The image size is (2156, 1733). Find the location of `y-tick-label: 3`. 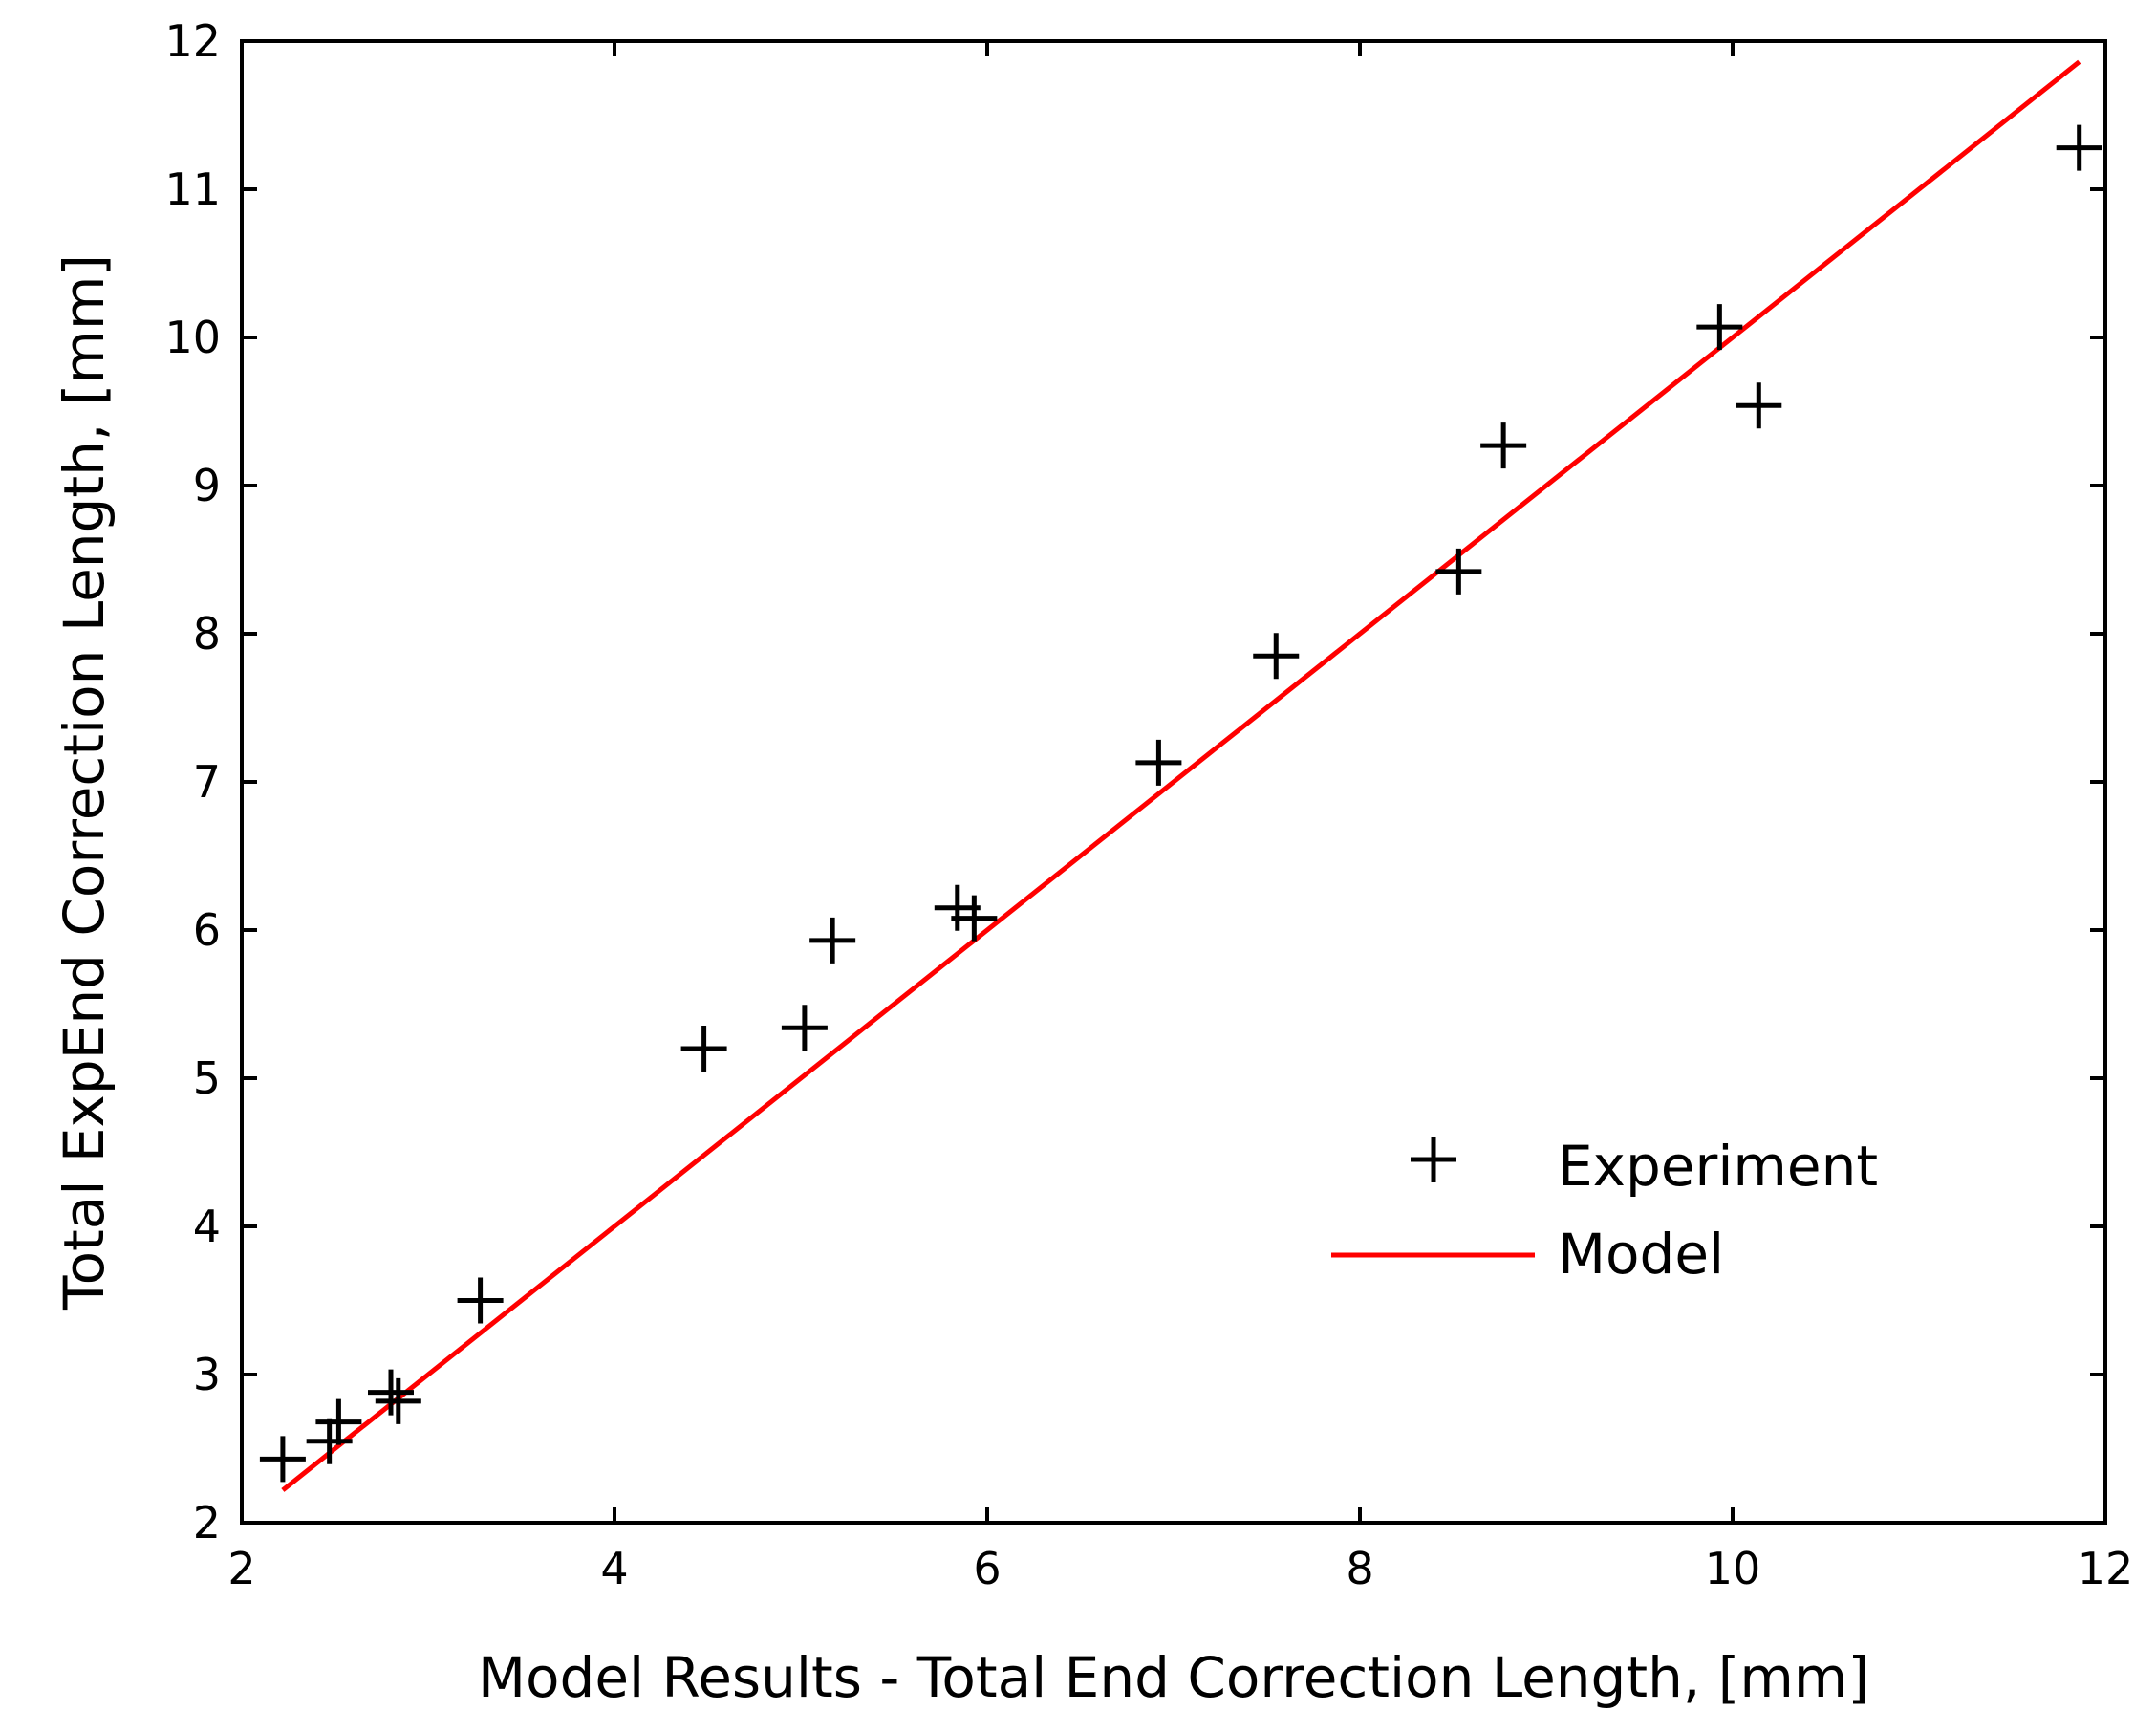

y-tick-label: 3 is located at coordinates (207, 1374).